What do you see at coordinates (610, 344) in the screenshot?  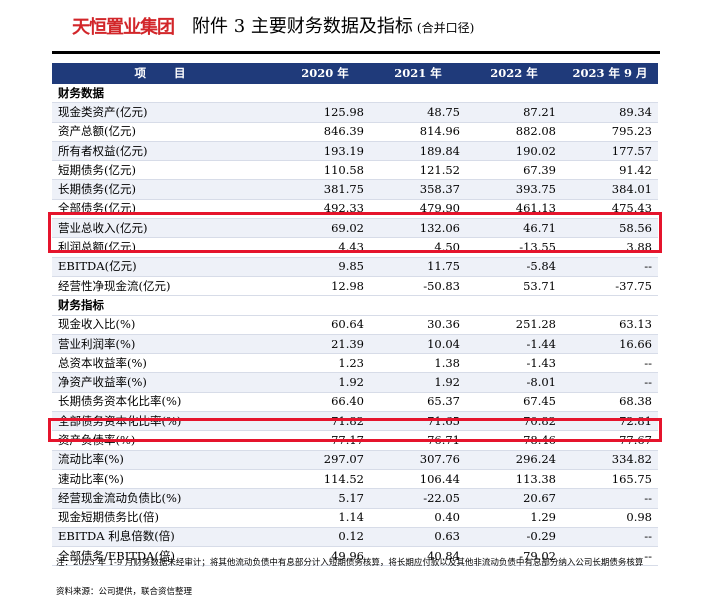 I see `cell-value: 16.66` at bounding box center [610, 344].